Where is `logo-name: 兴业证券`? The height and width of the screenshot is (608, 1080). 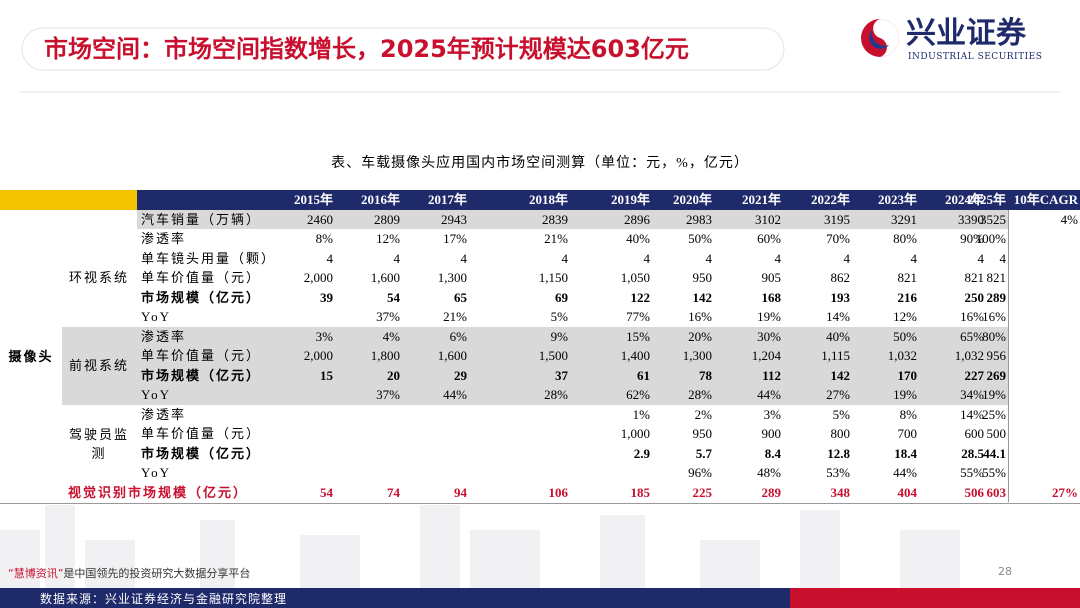
logo-name: 兴业证券 is located at coordinates (966, 33).